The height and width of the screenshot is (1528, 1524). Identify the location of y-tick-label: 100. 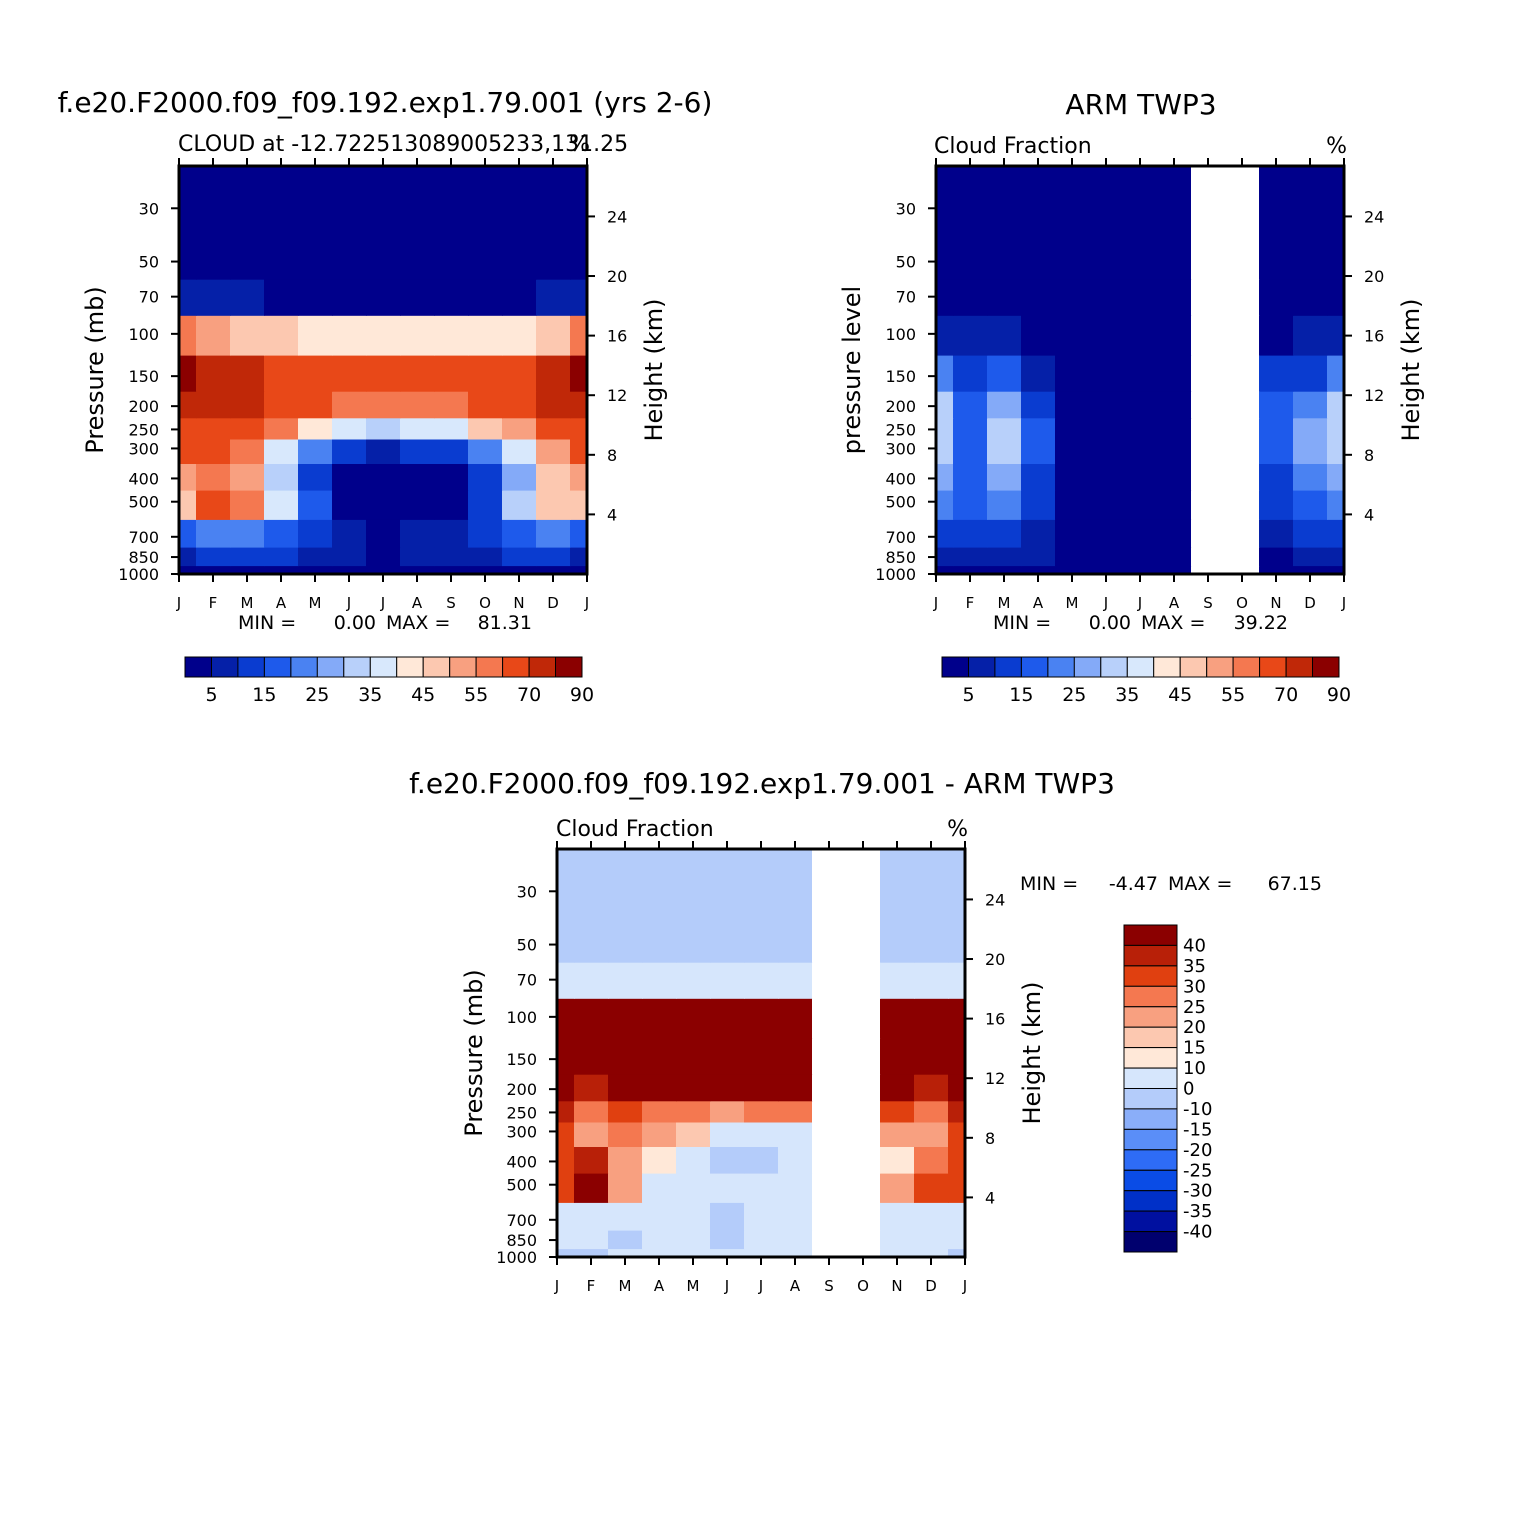
(143, 334).